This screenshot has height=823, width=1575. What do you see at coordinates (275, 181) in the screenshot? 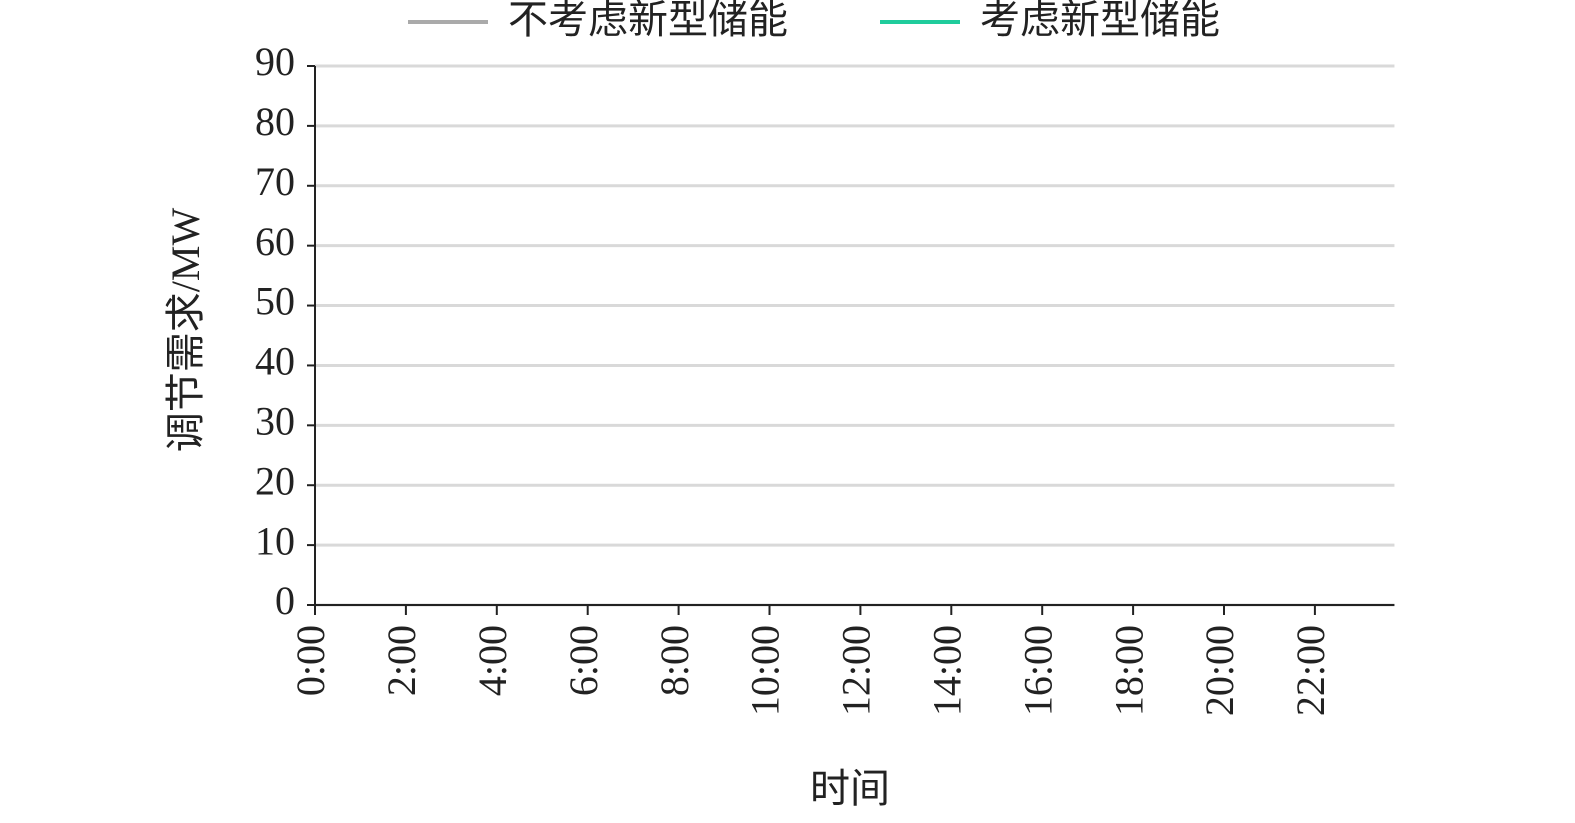
I see `y-tick-label: 70` at bounding box center [275, 181].